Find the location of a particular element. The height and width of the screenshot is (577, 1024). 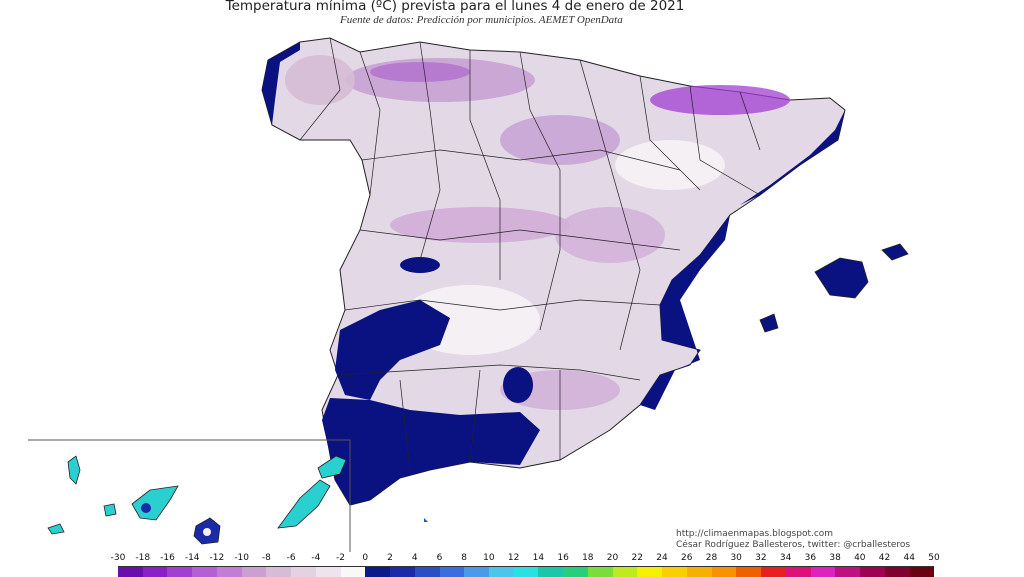

pyrenees-cold-zone is located at coordinates (720, 100).